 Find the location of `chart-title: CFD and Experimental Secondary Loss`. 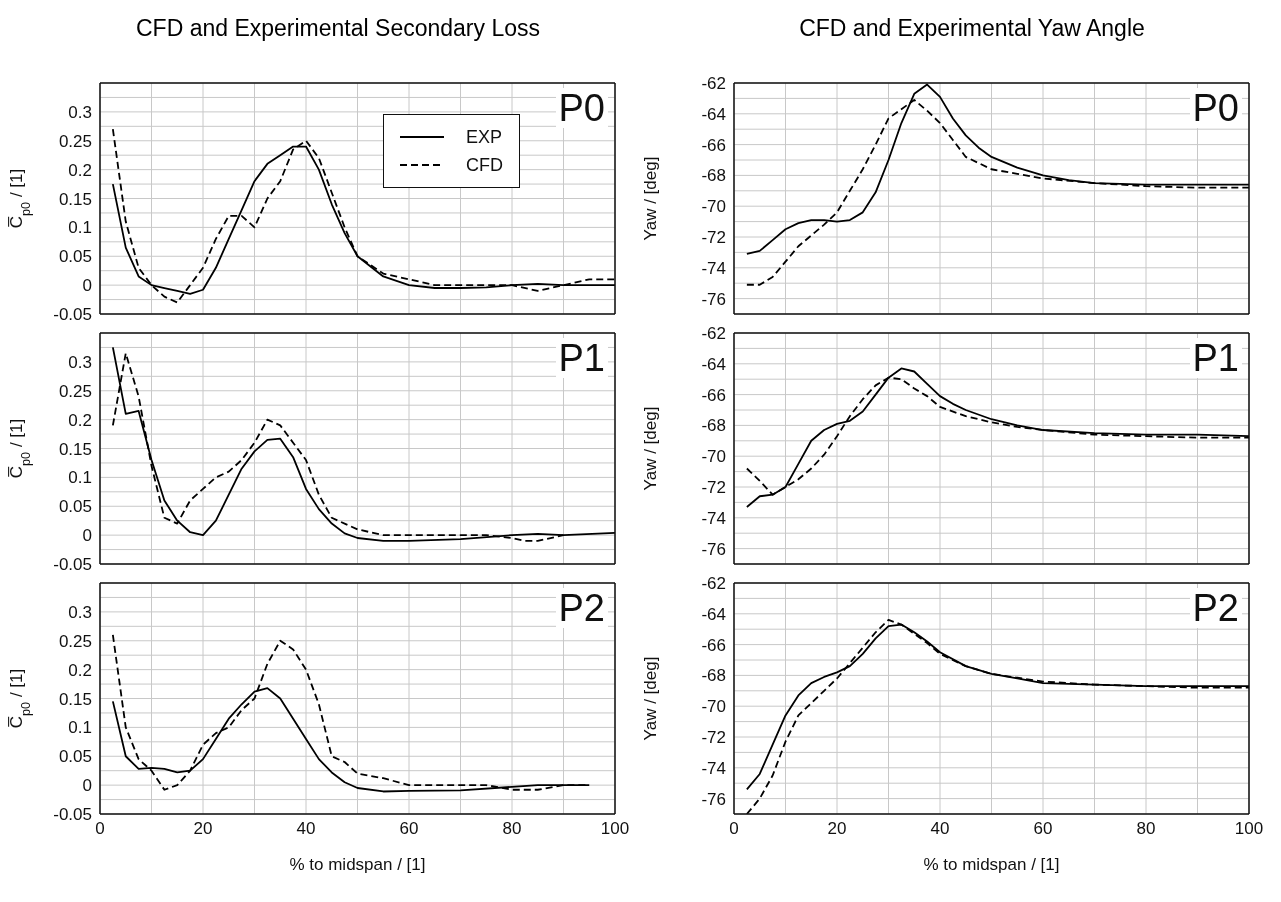

chart-title: CFD and Experimental Secondary Loss is located at coordinates (338, 28).